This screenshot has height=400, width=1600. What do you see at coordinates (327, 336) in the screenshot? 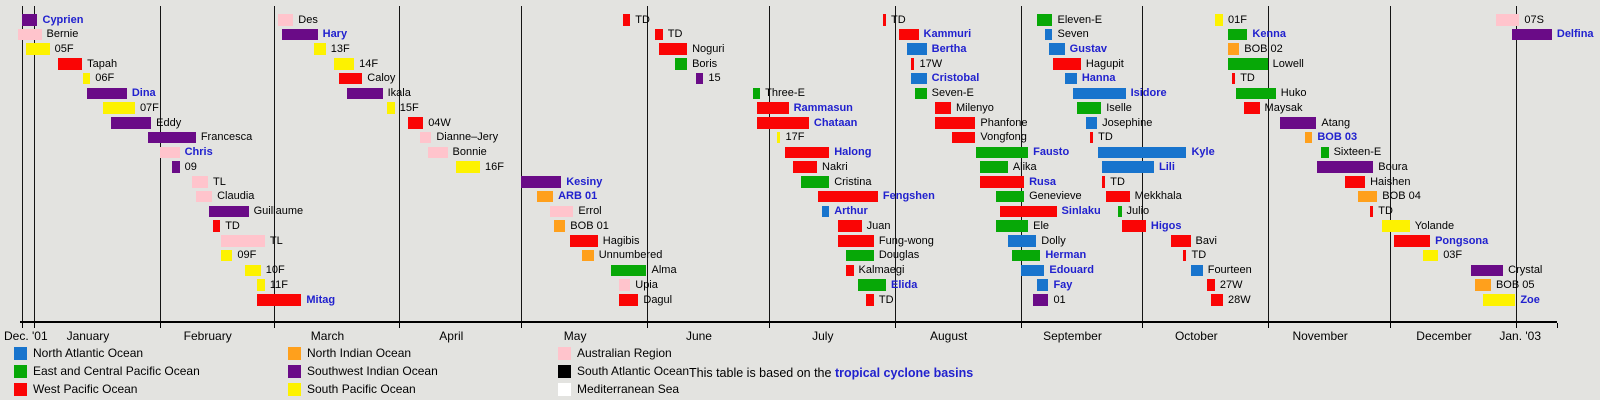
I see `axis-label-month: March` at bounding box center [327, 336].